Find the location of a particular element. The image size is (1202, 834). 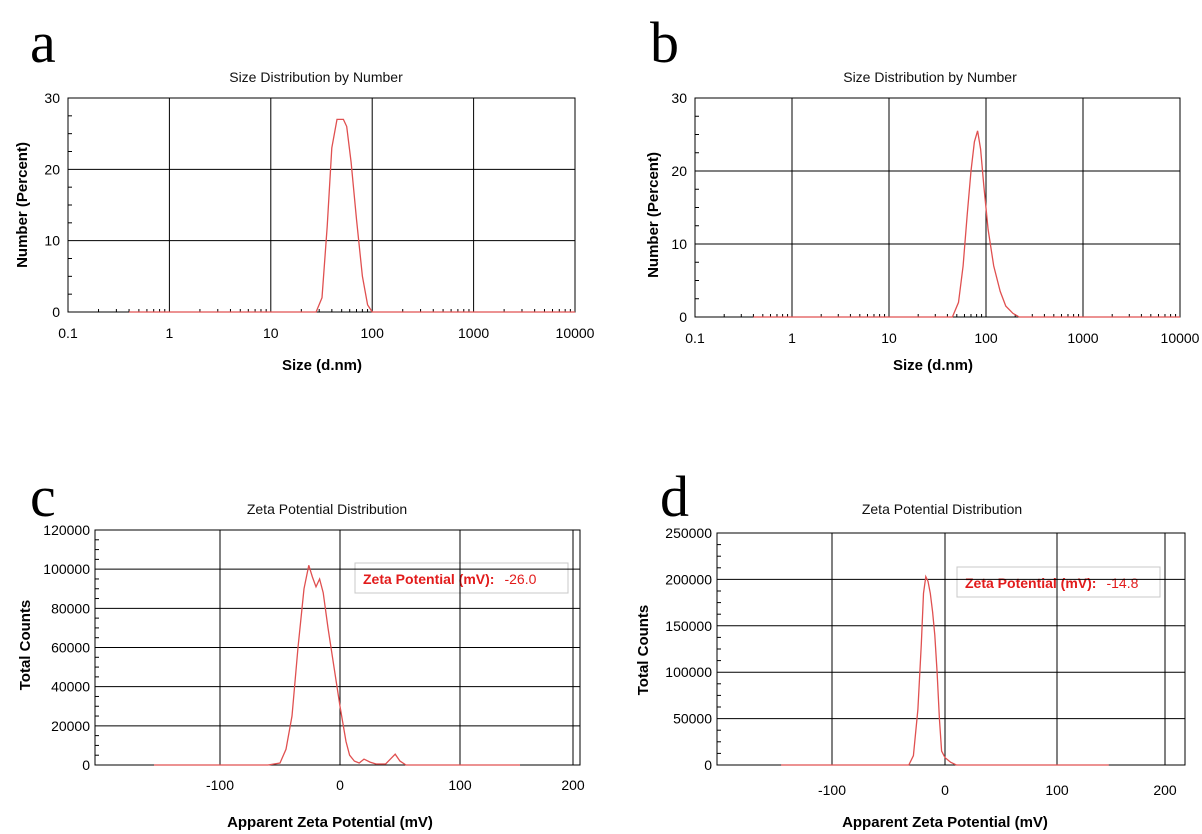

y-tick-label: 50000 is located at coordinates (692, 719).